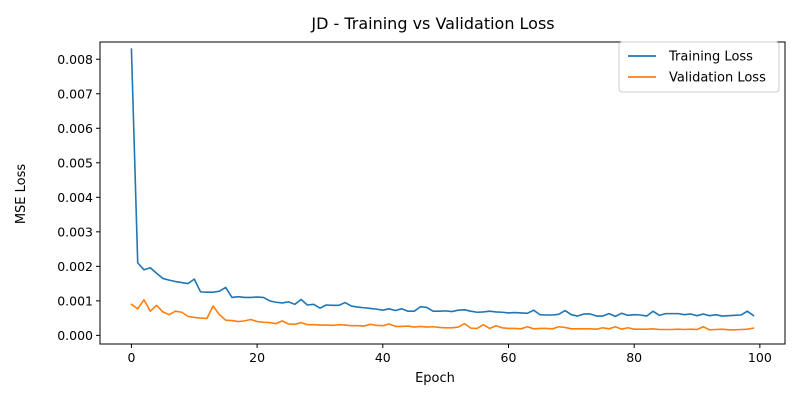 The height and width of the screenshot is (400, 800). Describe the element at coordinates (75, 93) in the screenshot. I see `y-tick-label: 0.007` at that location.